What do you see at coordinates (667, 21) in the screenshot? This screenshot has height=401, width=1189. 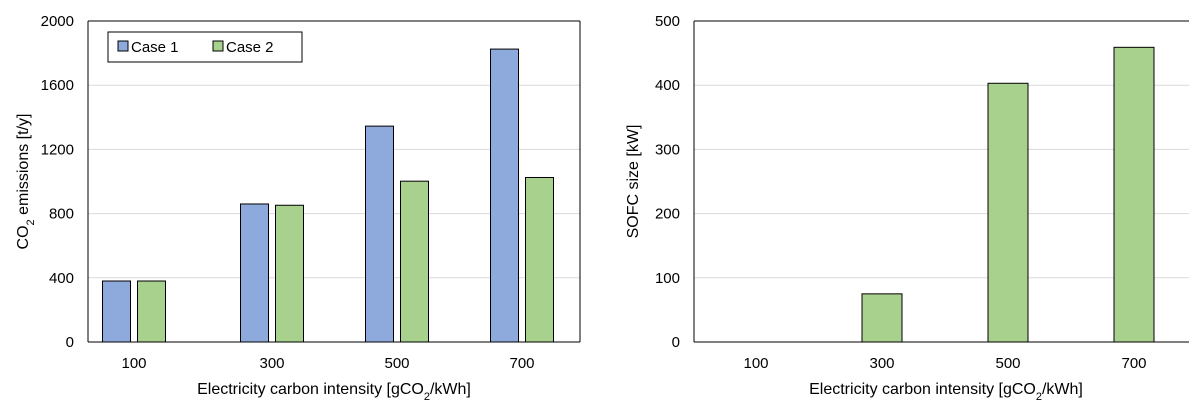 I see `y-tick-label: 500` at bounding box center [667, 21].